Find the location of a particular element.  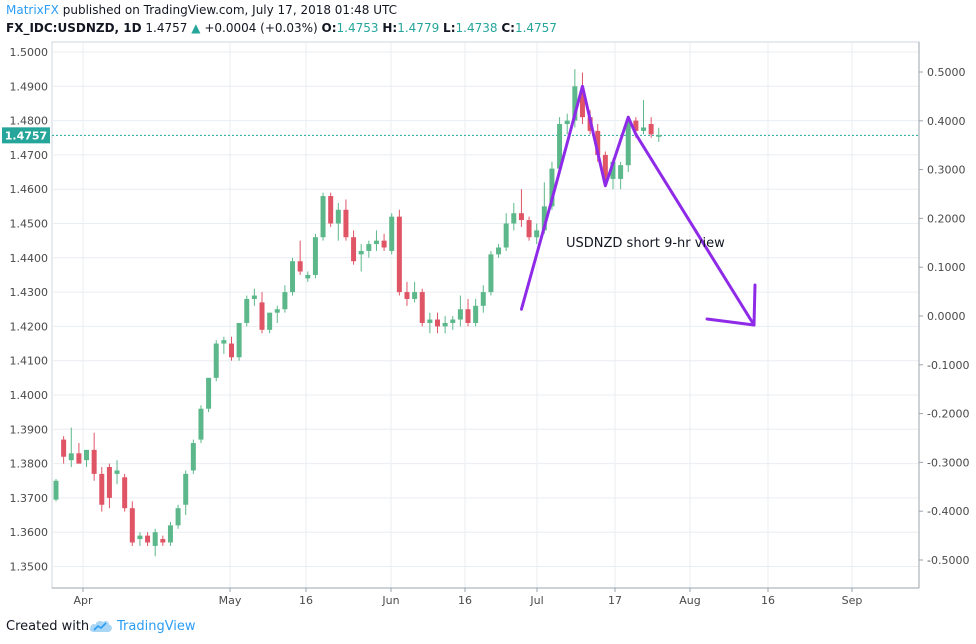

close-label: C: is located at coordinates (508, 28).